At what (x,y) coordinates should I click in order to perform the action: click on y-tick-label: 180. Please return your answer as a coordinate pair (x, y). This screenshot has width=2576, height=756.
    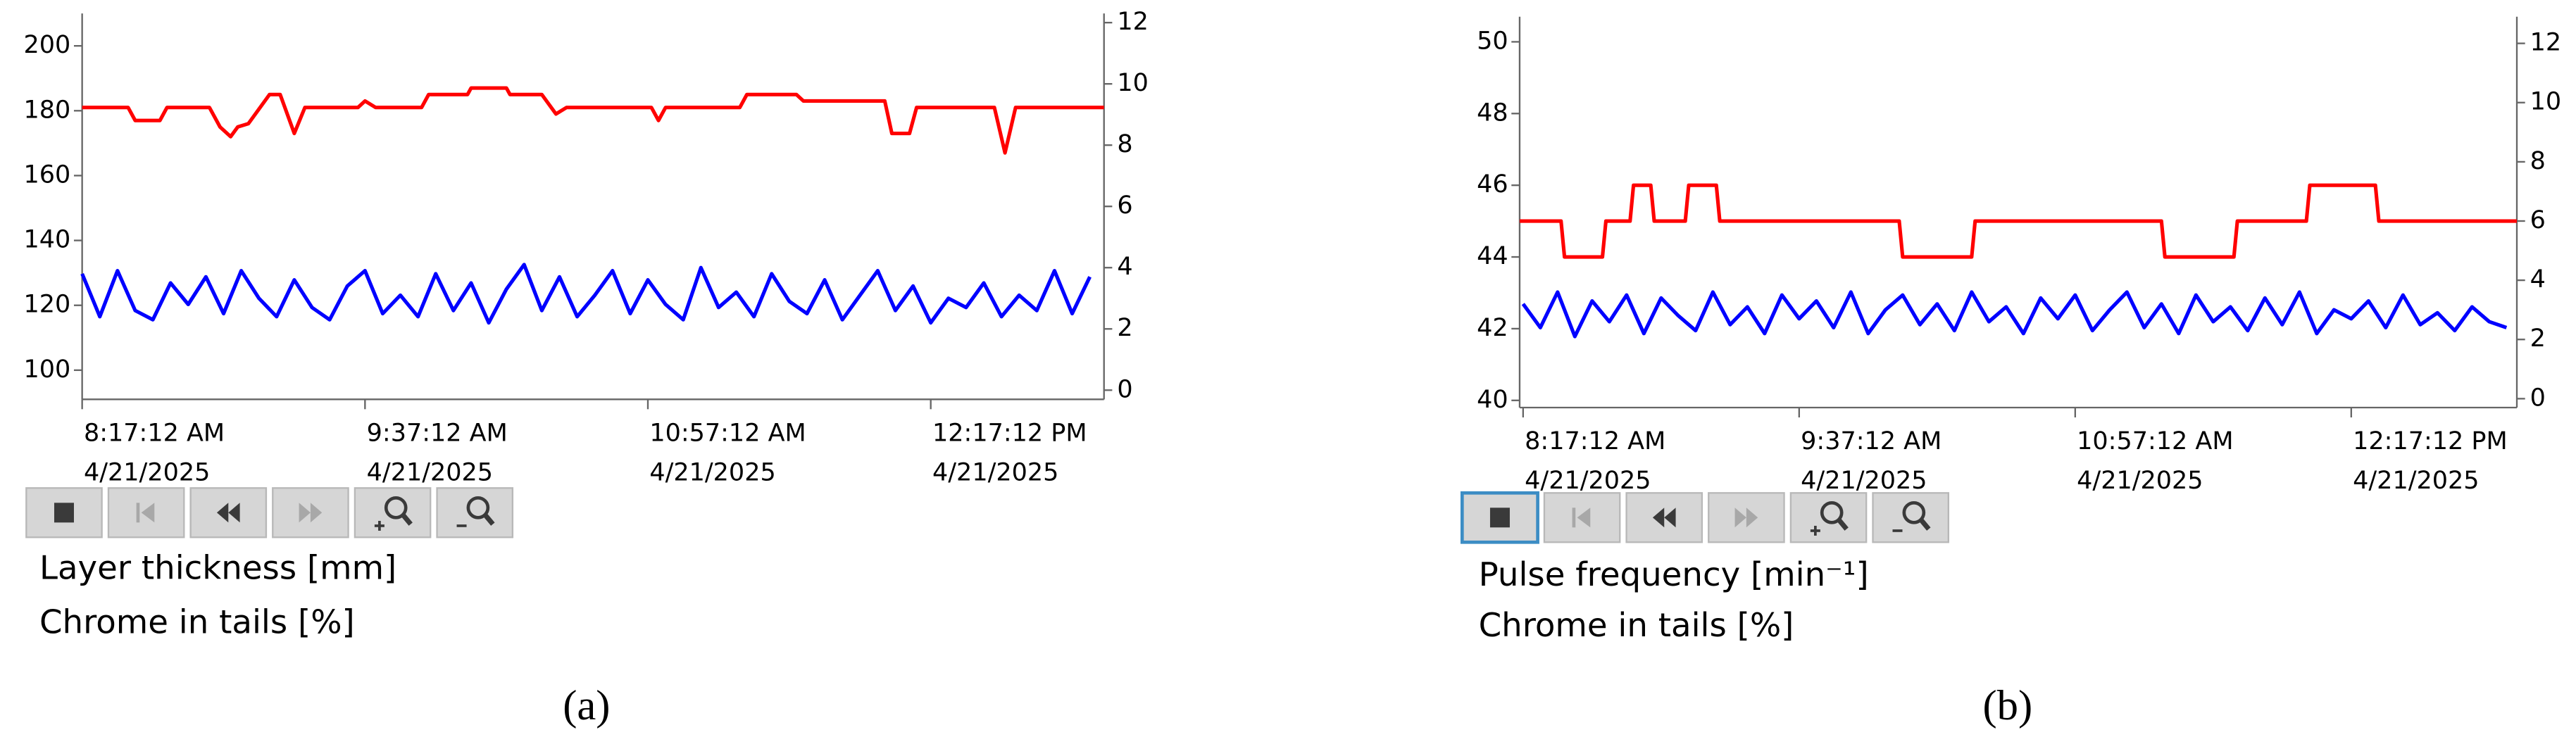
    Looking at the image, I should click on (47, 110).